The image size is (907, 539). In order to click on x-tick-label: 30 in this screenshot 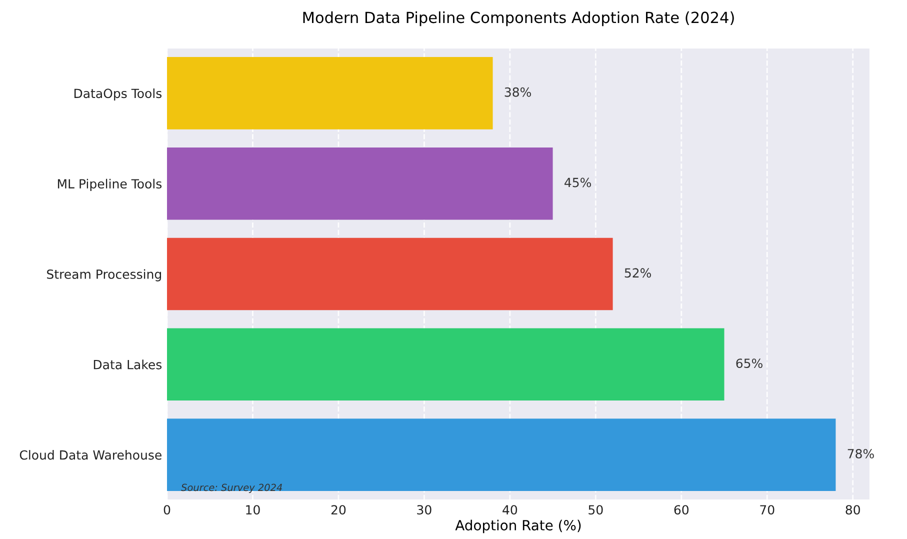, I will do `click(424, 510)`.